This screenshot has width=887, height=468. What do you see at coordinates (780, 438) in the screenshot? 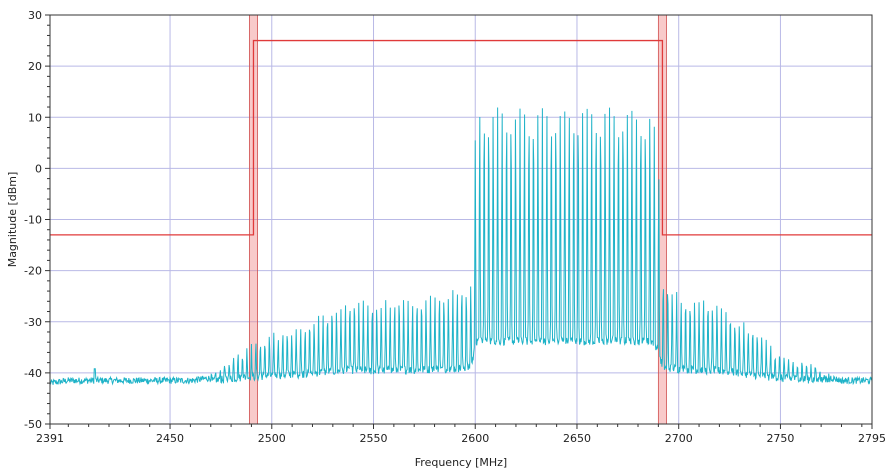
I see `x-tick-label: 2750` at bounding box center [780, 438].